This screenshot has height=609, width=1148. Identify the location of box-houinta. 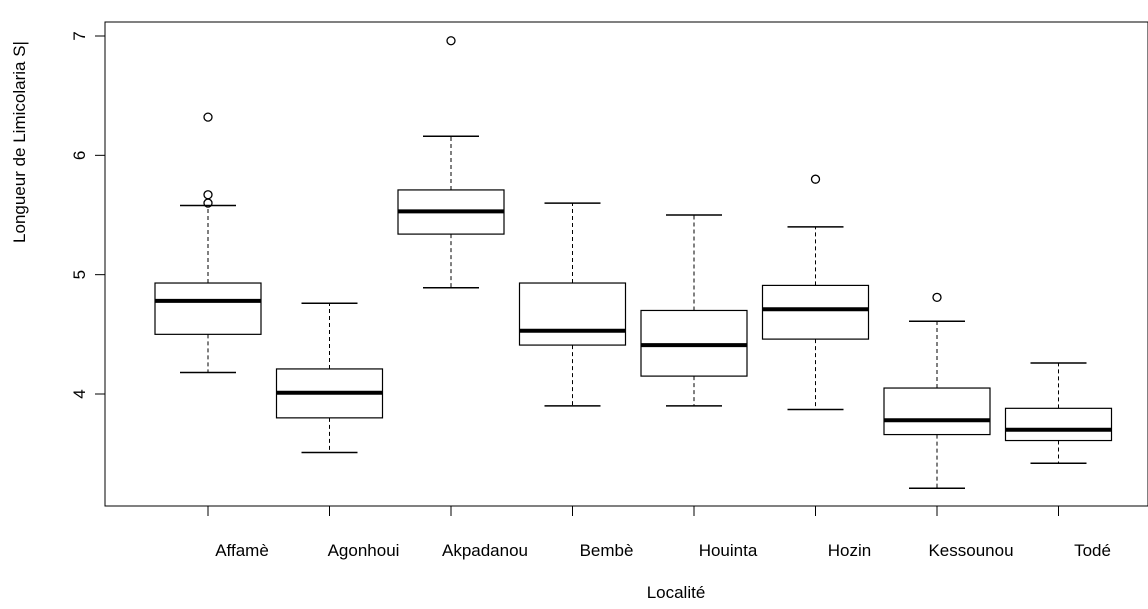
(694, 365).